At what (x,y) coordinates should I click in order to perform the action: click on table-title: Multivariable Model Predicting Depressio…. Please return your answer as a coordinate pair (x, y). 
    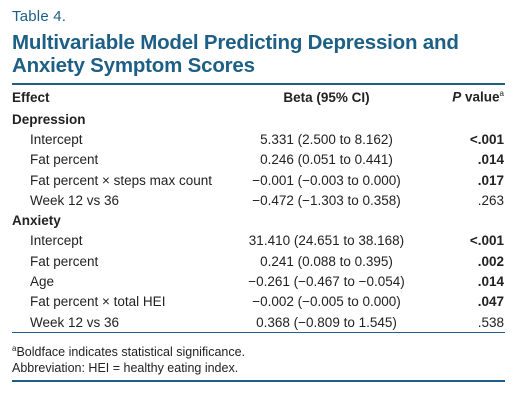
    Looking at the image, I should click on (235, 54).